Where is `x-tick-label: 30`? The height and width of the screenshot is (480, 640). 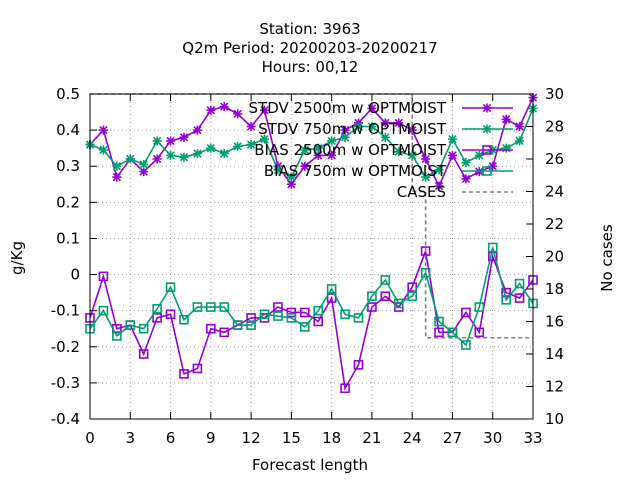 x-tick-label: 30 is located at coordinates (492, 438).